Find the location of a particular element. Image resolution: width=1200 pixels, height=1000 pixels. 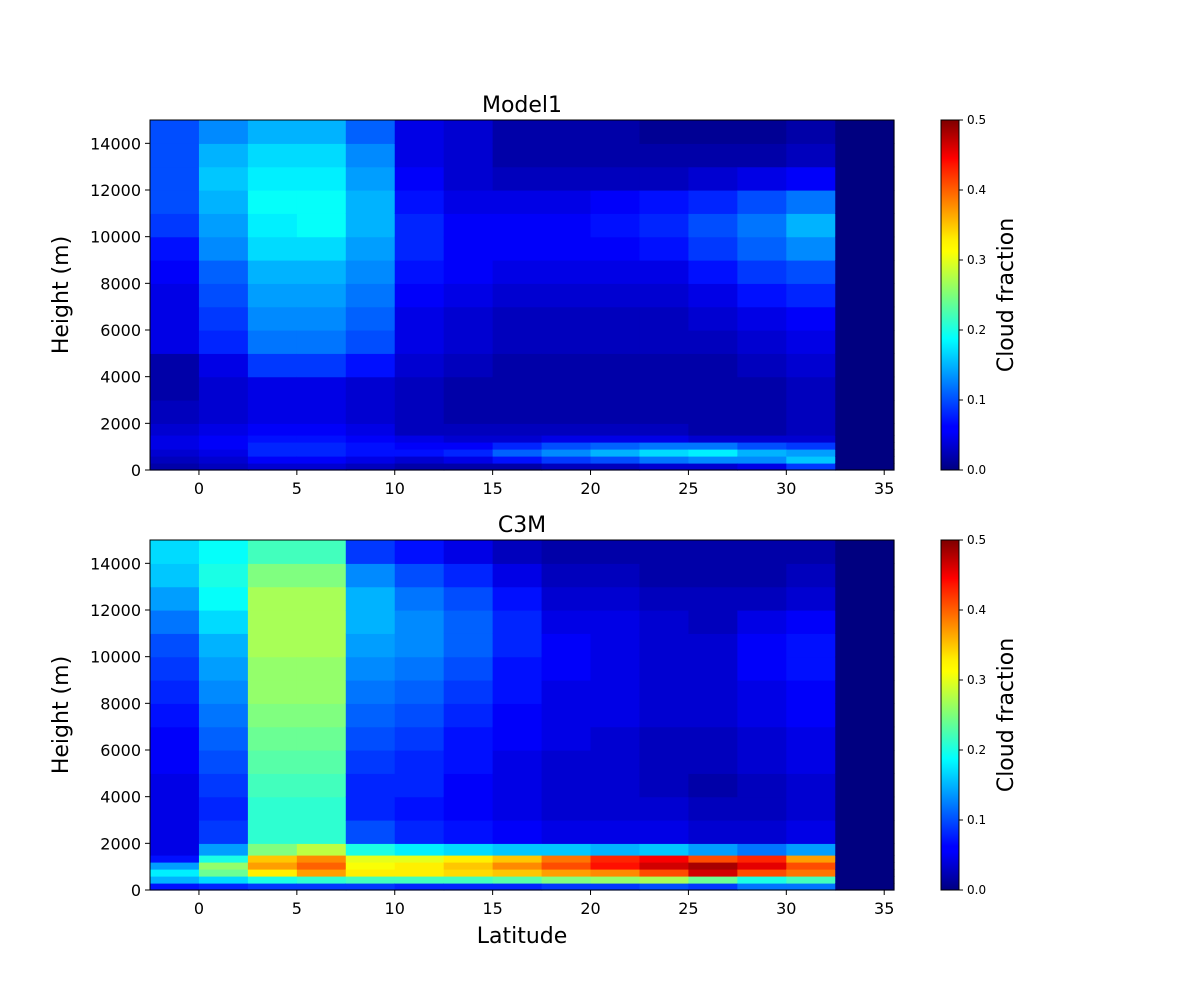

y-axis-label: Height (m) is located at coordinates (61, 715).